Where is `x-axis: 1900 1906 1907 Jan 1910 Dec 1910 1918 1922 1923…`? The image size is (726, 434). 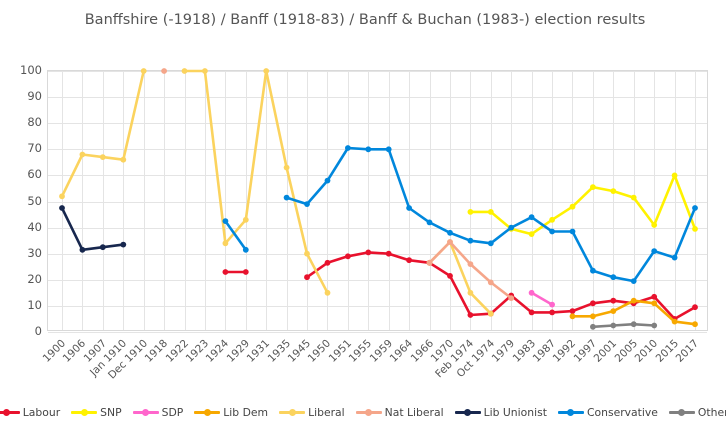
x-axis: 1900 1906 1907 Jan 1910 Dec 1910 1918 1922 1923… is located at coordinates (374, 367).